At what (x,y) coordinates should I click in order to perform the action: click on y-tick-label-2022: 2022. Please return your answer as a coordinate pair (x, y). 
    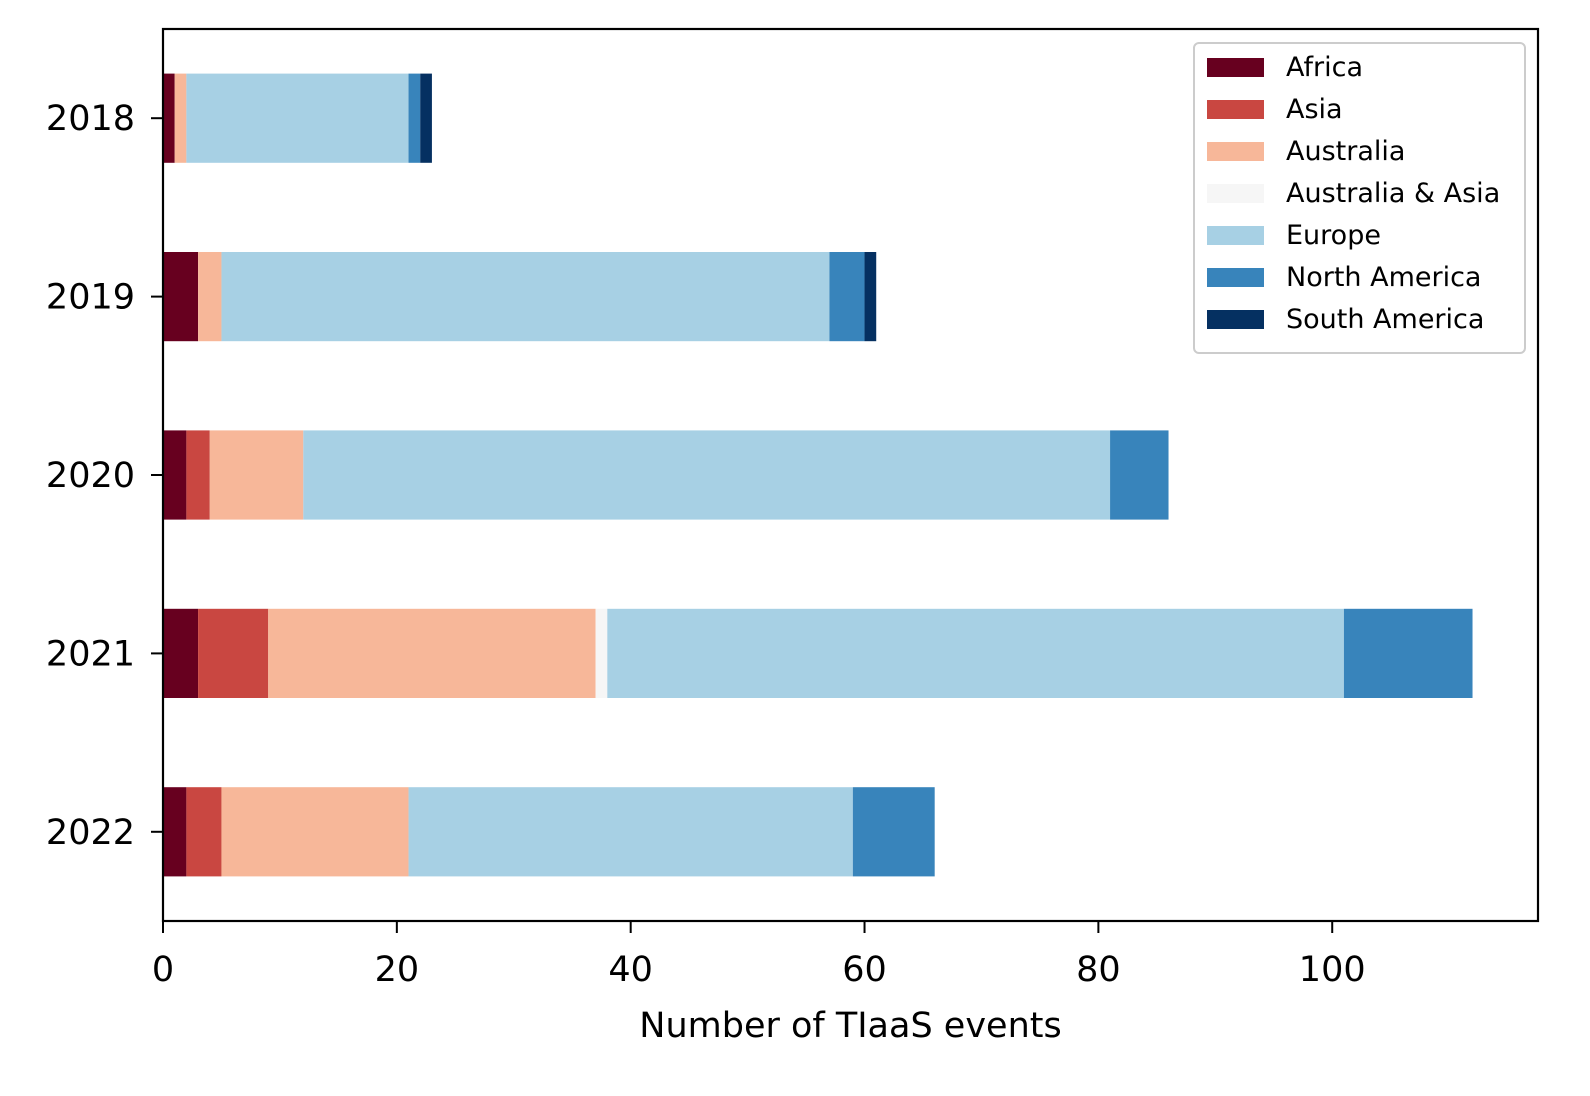
    Looking at the image, I should click on (90, 833).